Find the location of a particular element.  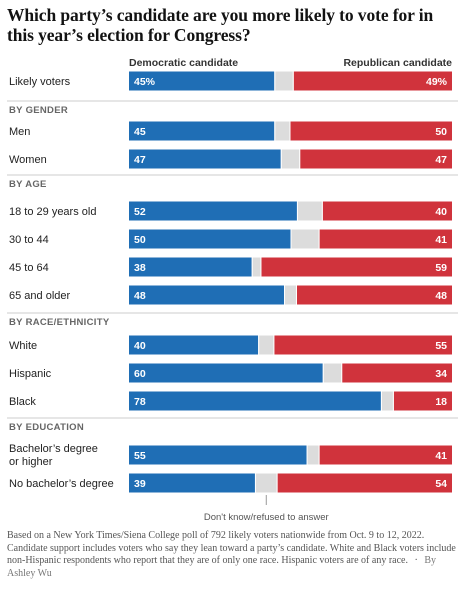

label-democratic: 52 is located at coordinates (140, 212).